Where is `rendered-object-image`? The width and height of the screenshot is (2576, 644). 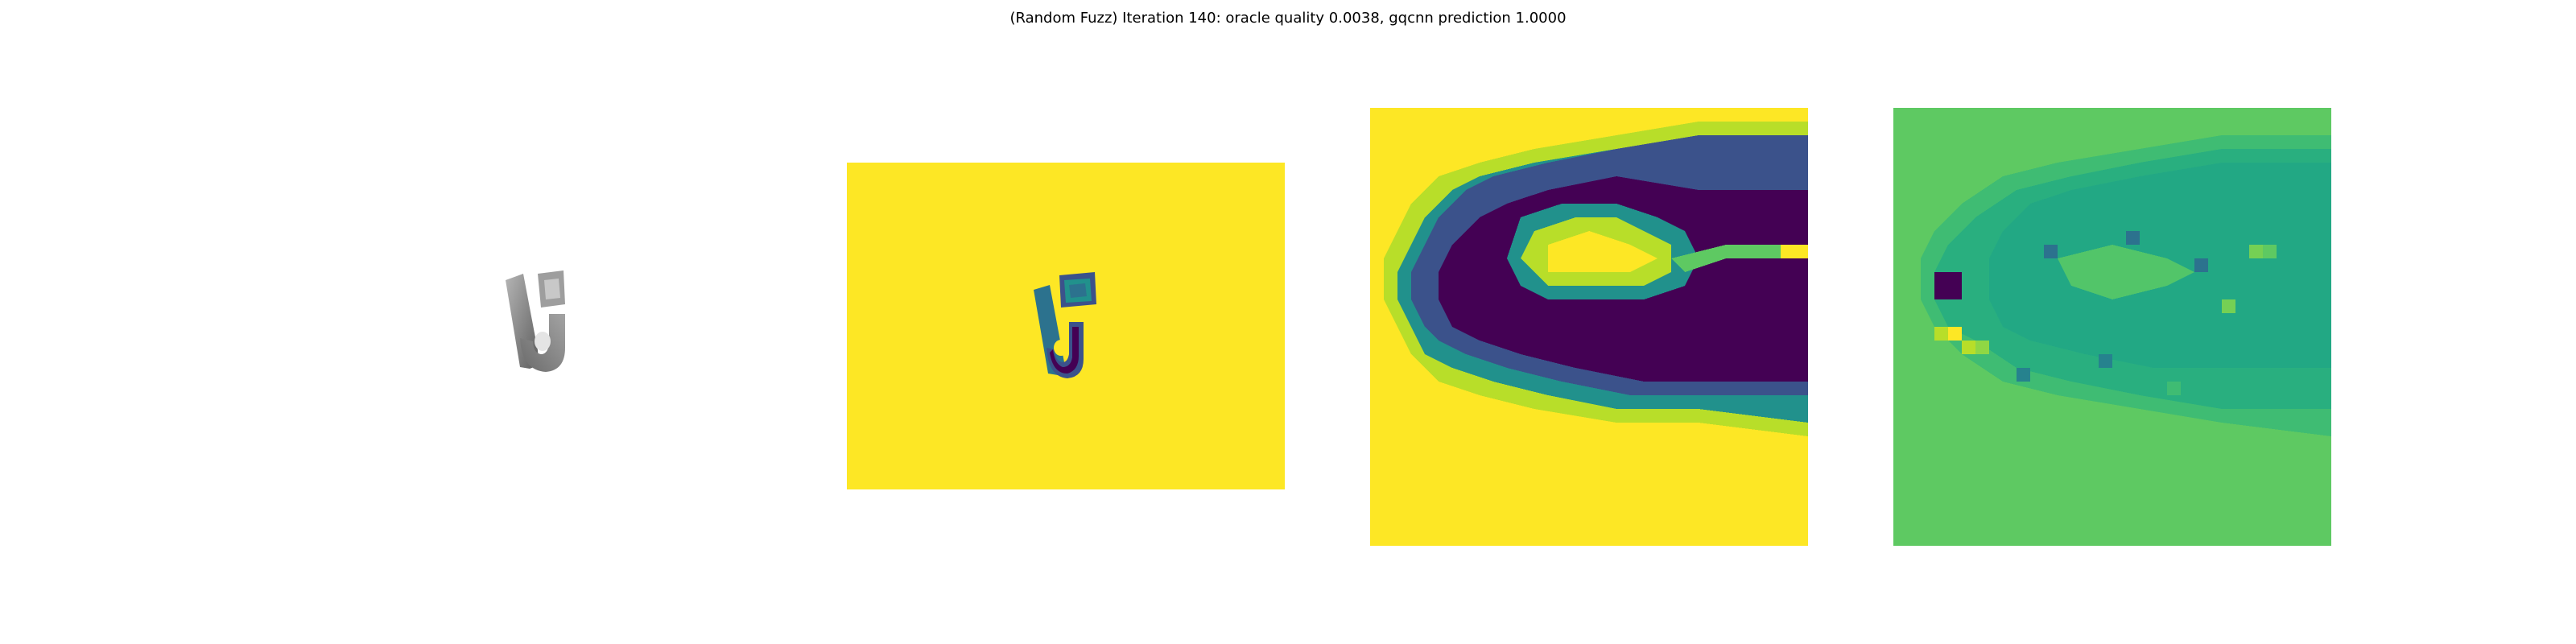
rendered-object-image is located at coordinates (535, 321).